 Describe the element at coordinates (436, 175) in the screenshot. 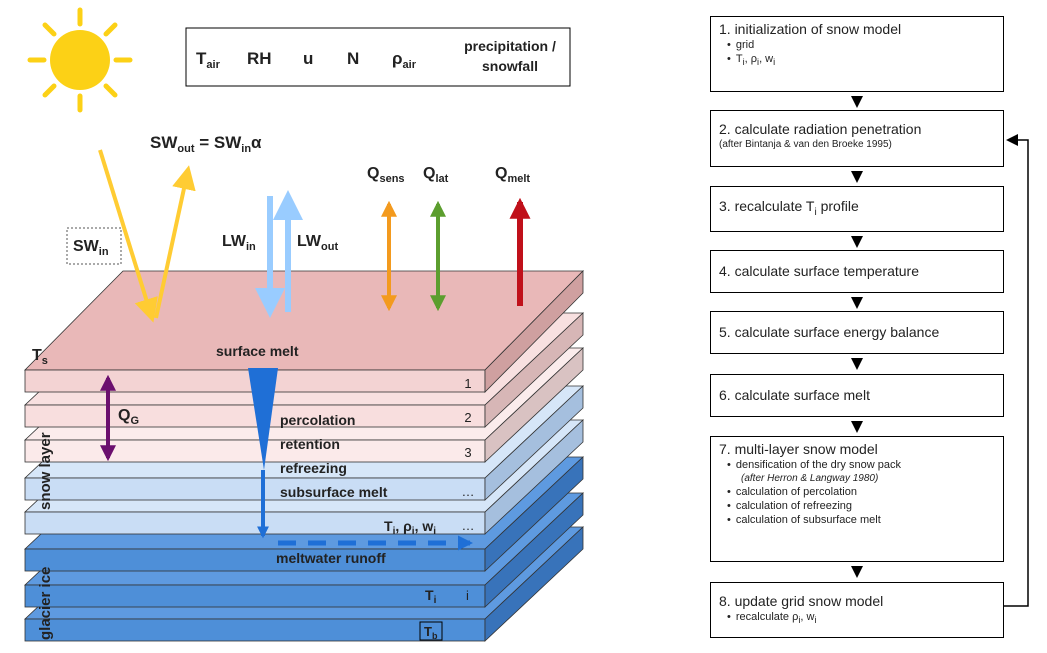

I see `q-lat-label: Qlat` at that location.